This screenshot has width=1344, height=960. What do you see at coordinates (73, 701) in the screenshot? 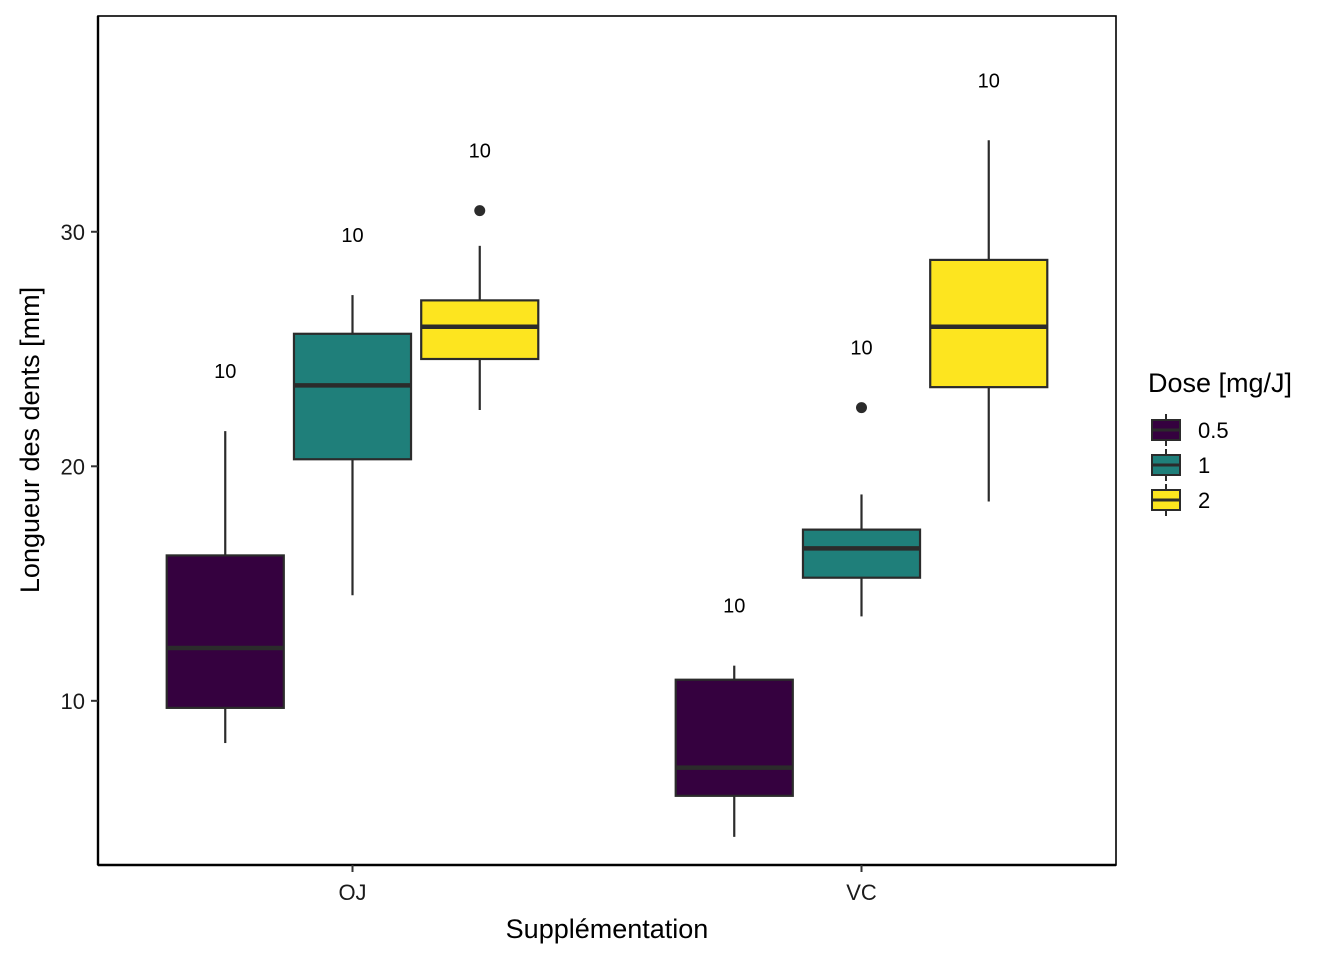
I see `y-tick-label-10: 10` at bounding box center [73, 701].